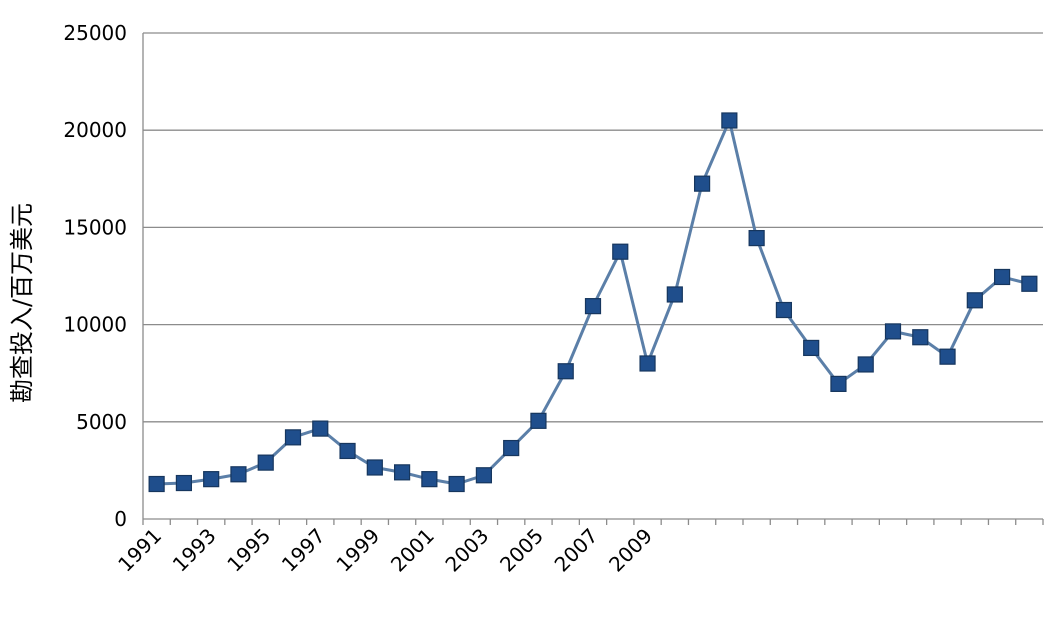 This screenshot has height=622, width=1051. I want to click on x-tick-label: 2005, so click(521, 550).